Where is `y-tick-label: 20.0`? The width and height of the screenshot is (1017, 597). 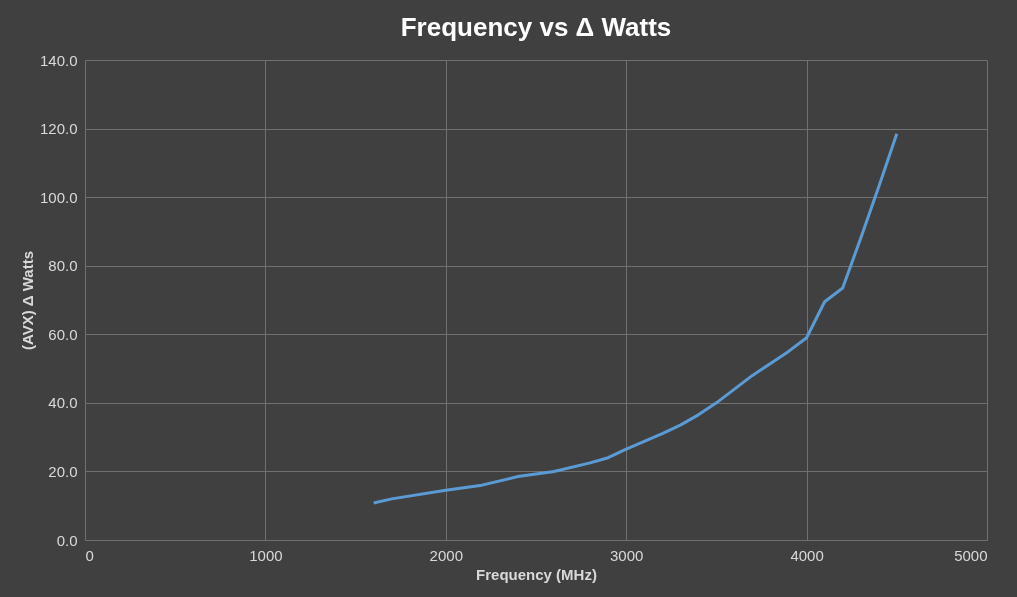 y-tick-label: 20.0 is located at coordinates (63, 471).